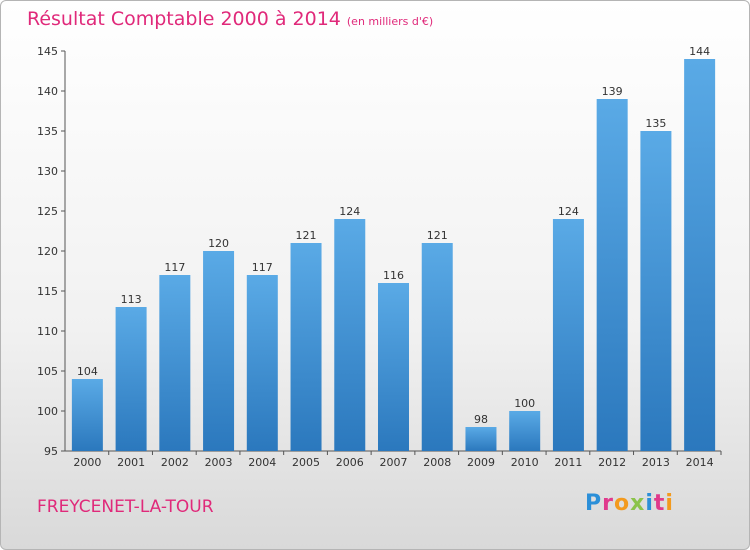 The width and height of the screenshot is (750, 550). Describe the element at coordinates (659, 503) in the screenshot. I see `logo-letter: t` at that location.